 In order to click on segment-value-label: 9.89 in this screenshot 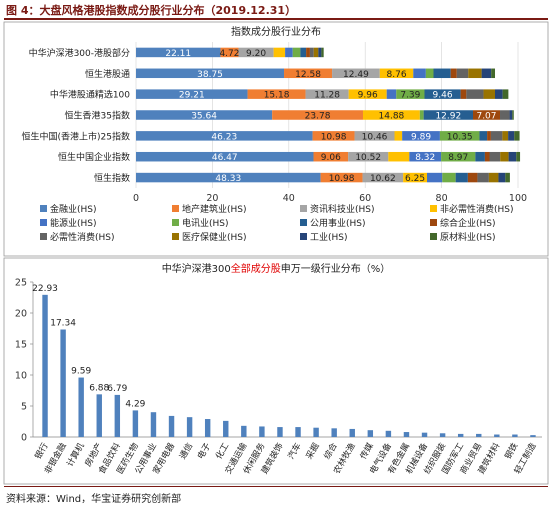, I will do `click(421, 137)`.